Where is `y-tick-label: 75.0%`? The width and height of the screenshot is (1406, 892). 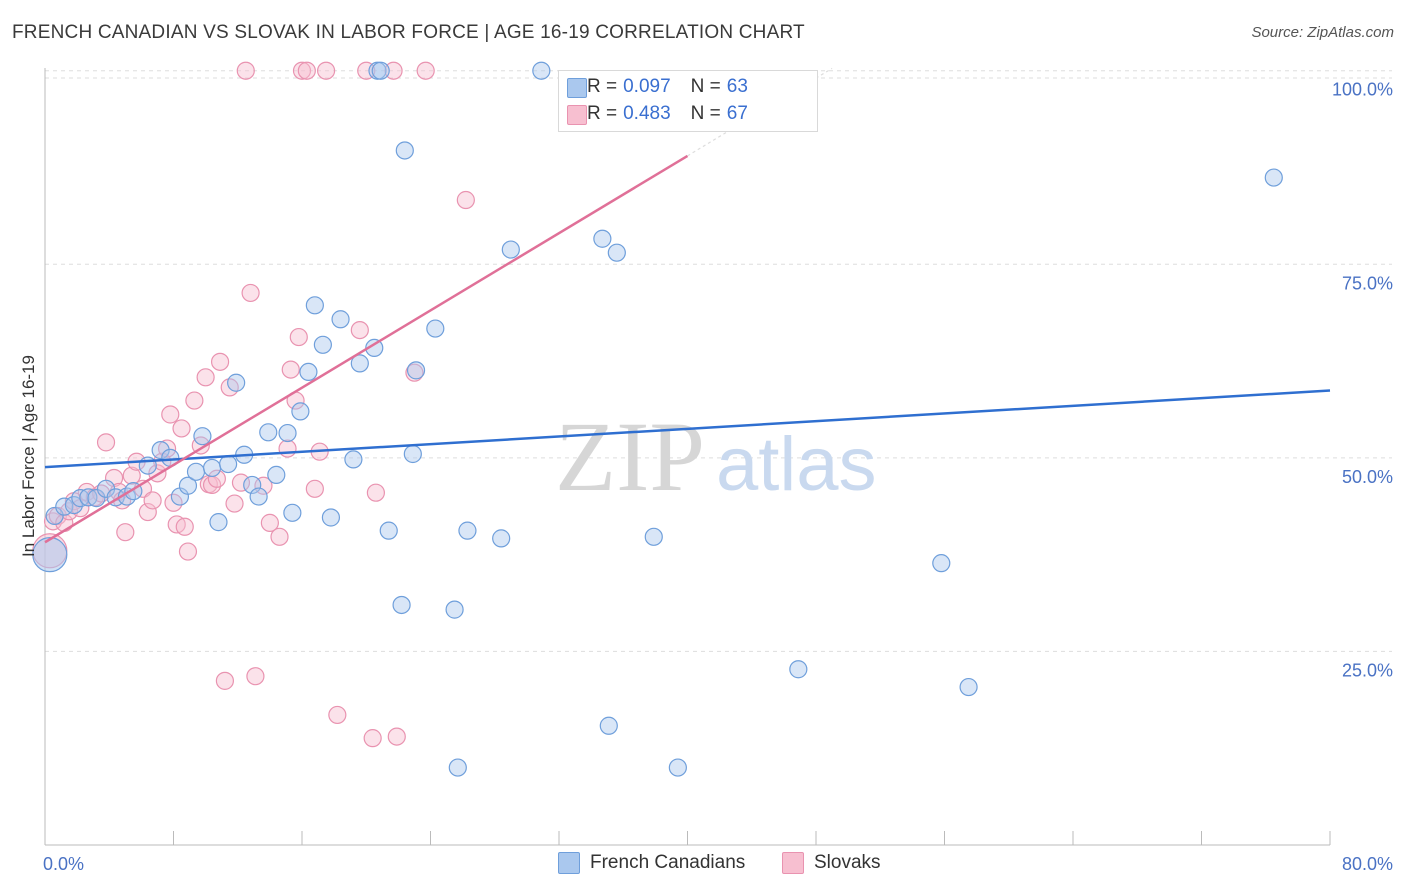 y-tick-label: 75.0% is located at coordinates (1367, 283).